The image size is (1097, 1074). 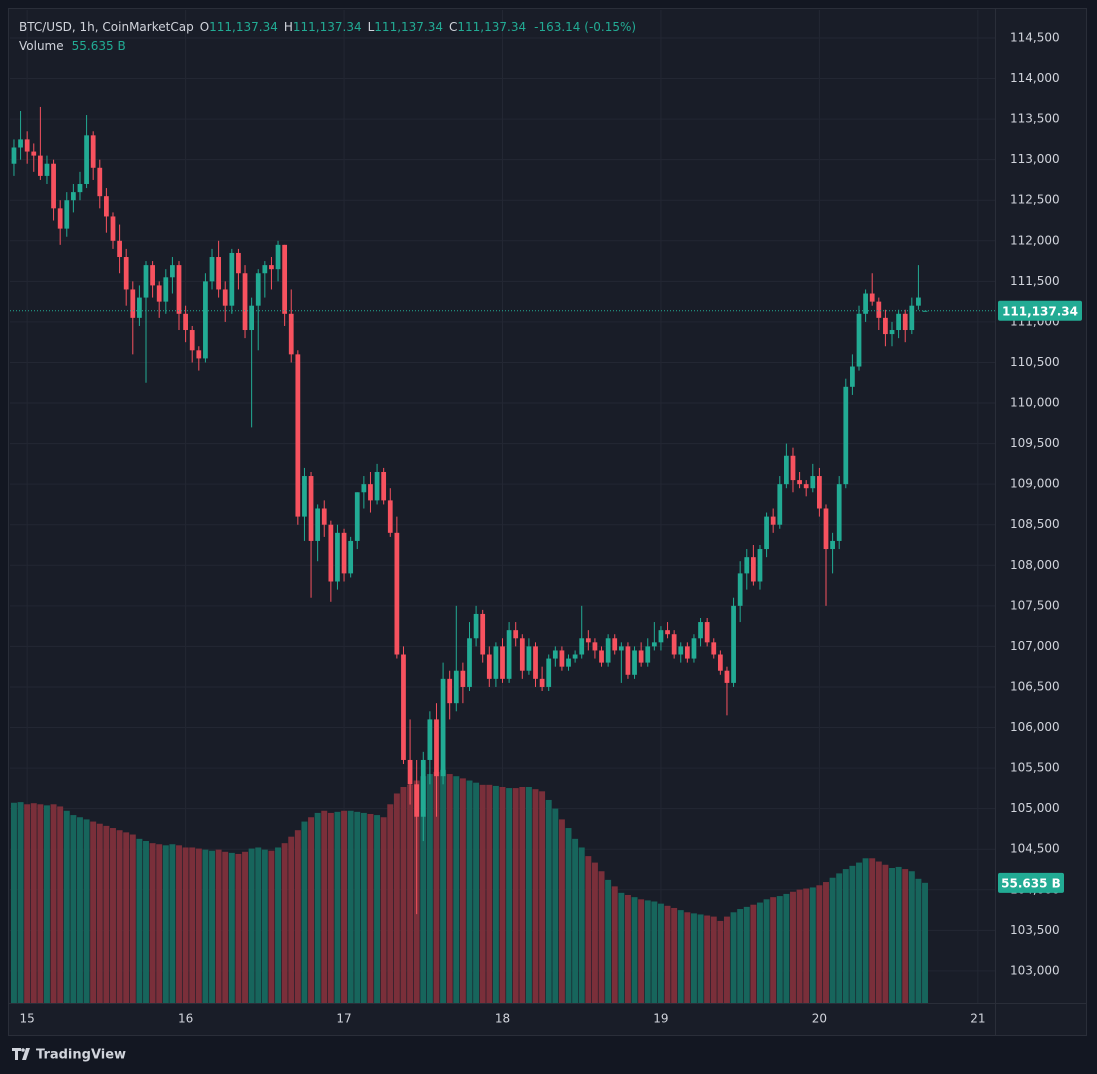 I want to click on volume-value: 55.635 B, so click(x=99, y=46).